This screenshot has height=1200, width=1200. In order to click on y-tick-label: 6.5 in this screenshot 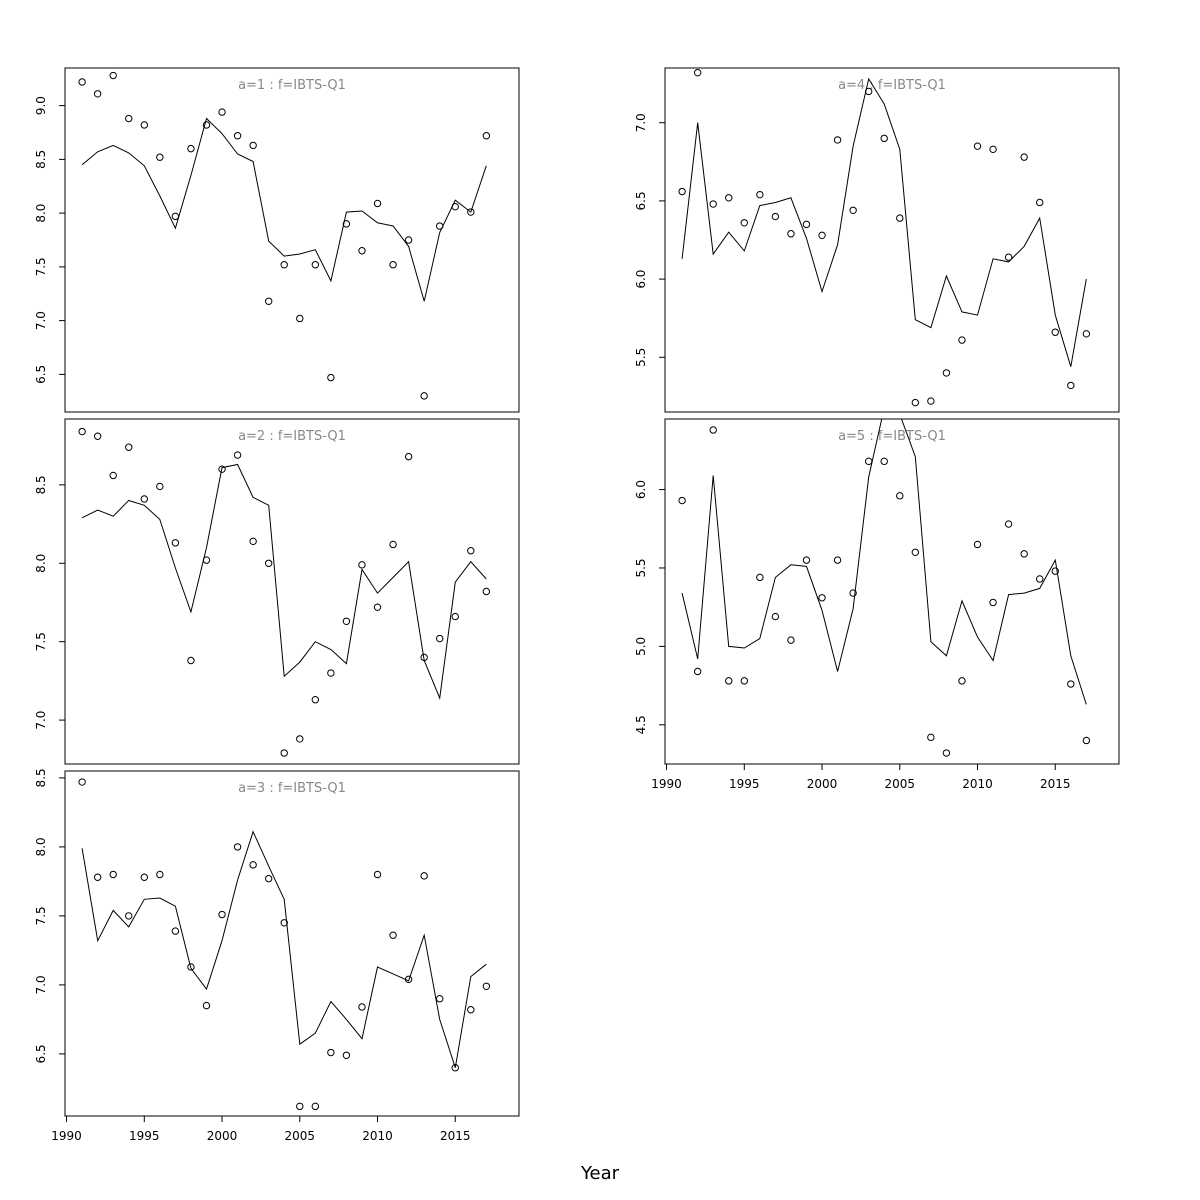, I will do `click(41, 374)`.